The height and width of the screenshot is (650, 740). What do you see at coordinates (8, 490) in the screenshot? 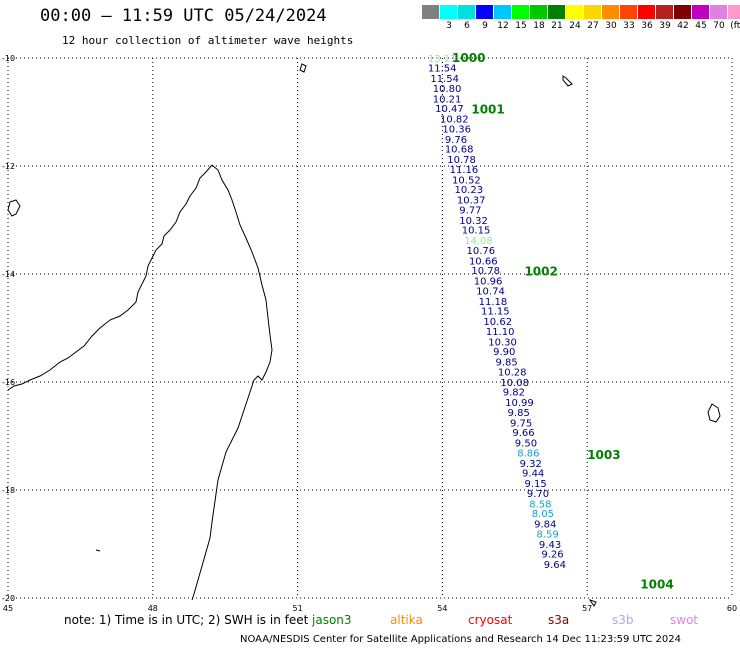
I see `lat-tick-label: -18` at bounding box center [8, 490].